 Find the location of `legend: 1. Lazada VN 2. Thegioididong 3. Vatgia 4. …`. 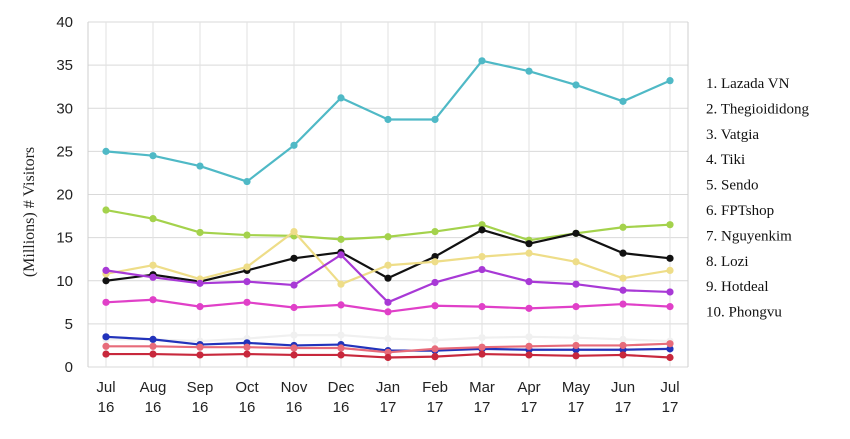

legend: 1. Lazada VN 2. Thegioididong 3. Vatgia 4. … is located at coordinates (758, 198).